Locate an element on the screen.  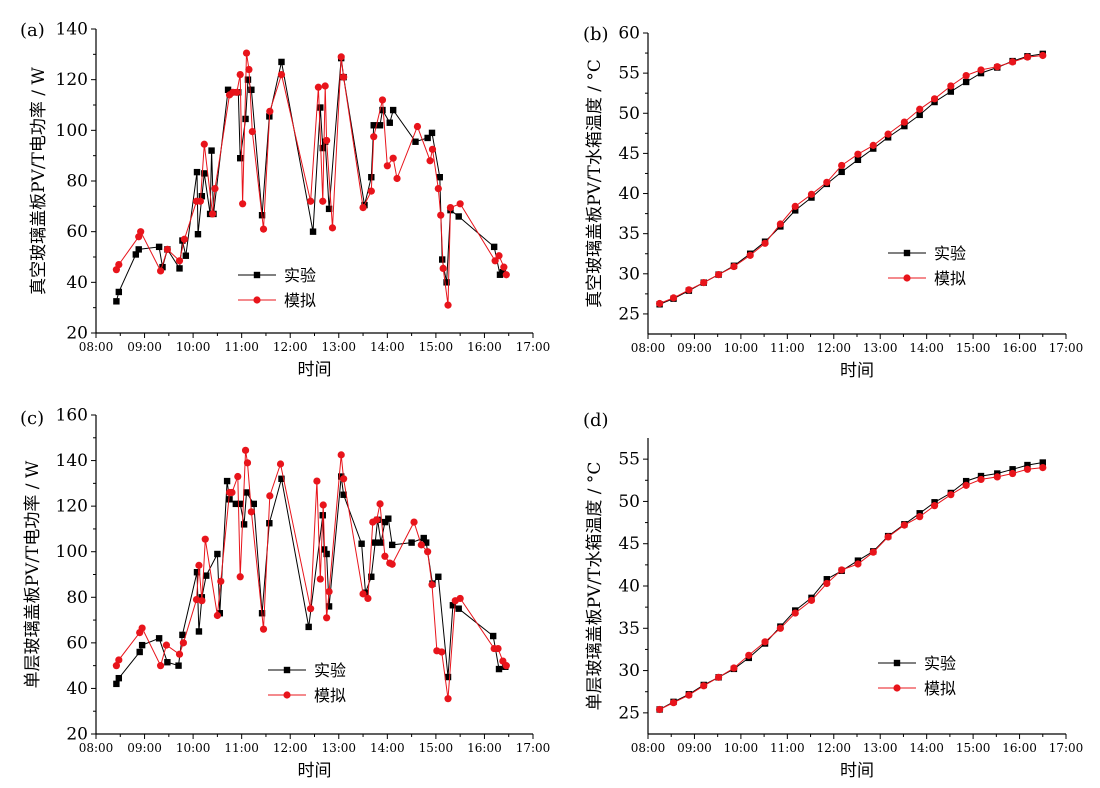
legend-marker-square is located at coordinates (907, 253).